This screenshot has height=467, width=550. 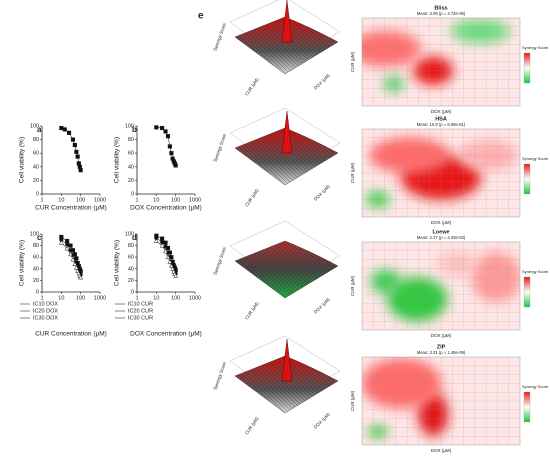 What do you see at coordinates (45, 318) in the screenshot?
I see `legend-label: IC30 DOX` at bounding box center [45, 318].